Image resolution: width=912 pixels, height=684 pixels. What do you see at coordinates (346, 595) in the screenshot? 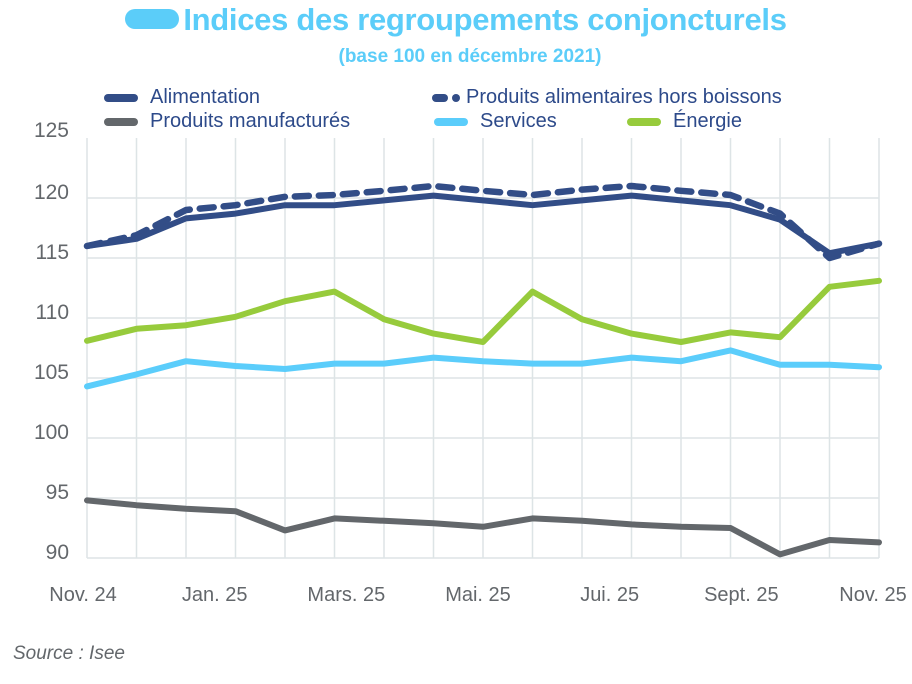
I see `x-tick-label: Mars. 25` at bounding box center [346, 595].